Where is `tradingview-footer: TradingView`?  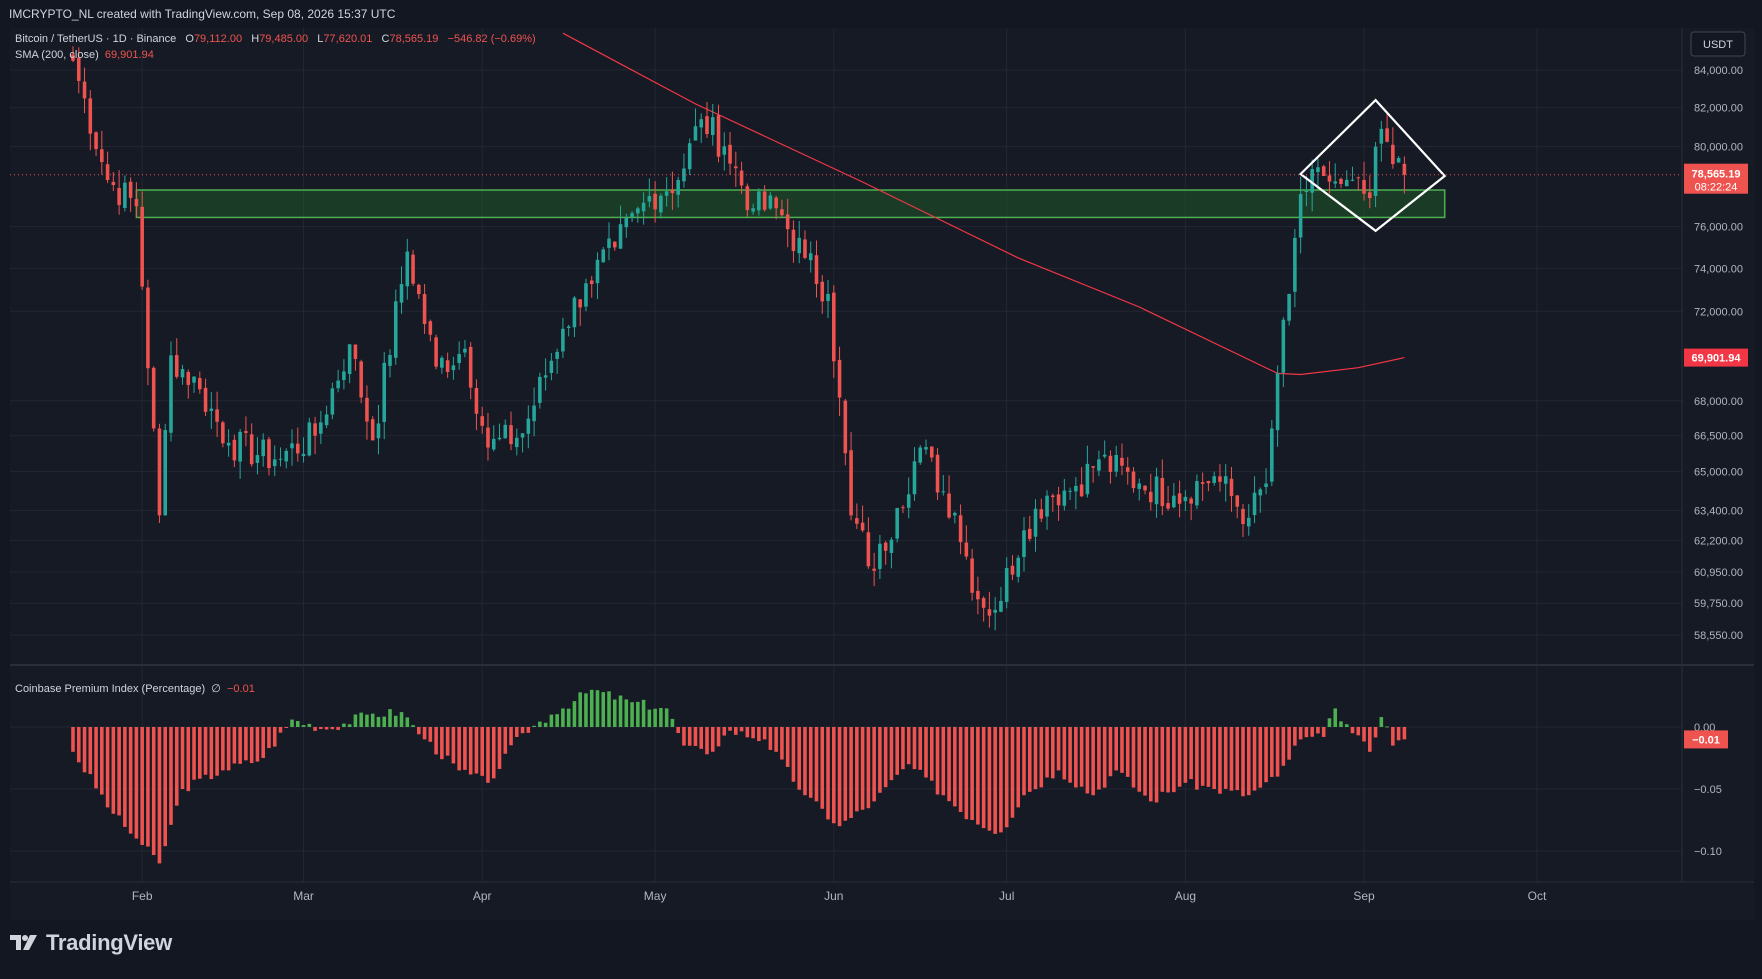 tradingview-footer: TradingView is located at coordinates (91, 943).